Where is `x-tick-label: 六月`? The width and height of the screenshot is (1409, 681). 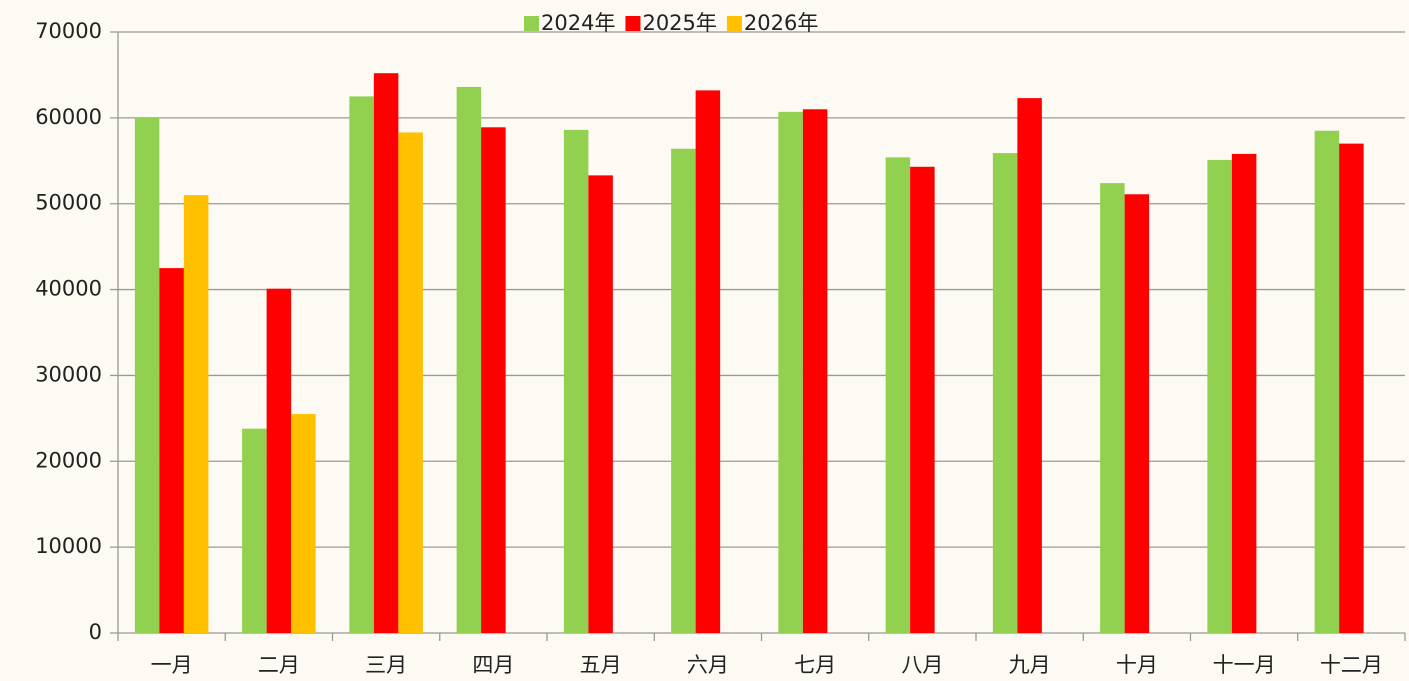
x-tick-label: 六月 is located at coordinates (708, 665).